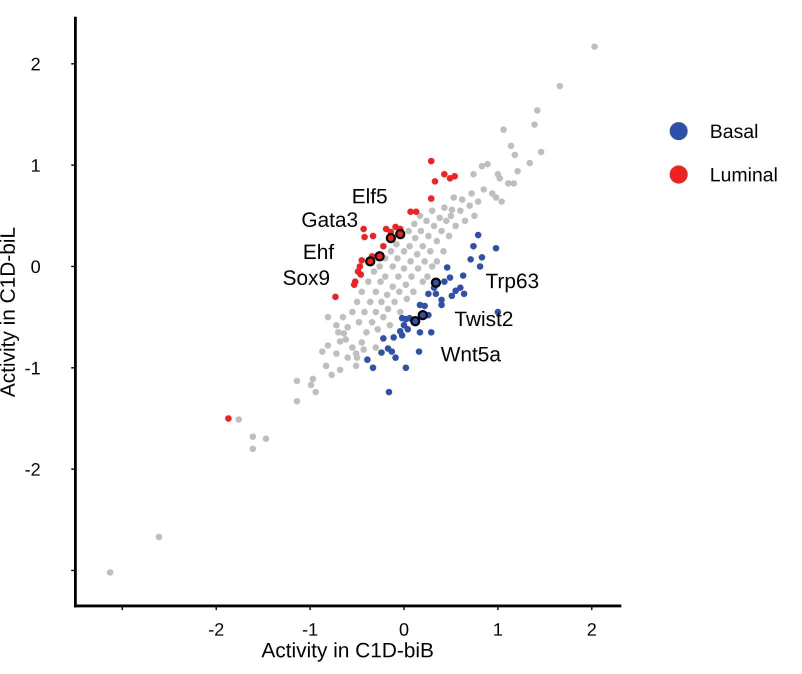  Describe the element at coordinates (370, 196) in the screenshot. I see `annotation: Elf5` at that location.